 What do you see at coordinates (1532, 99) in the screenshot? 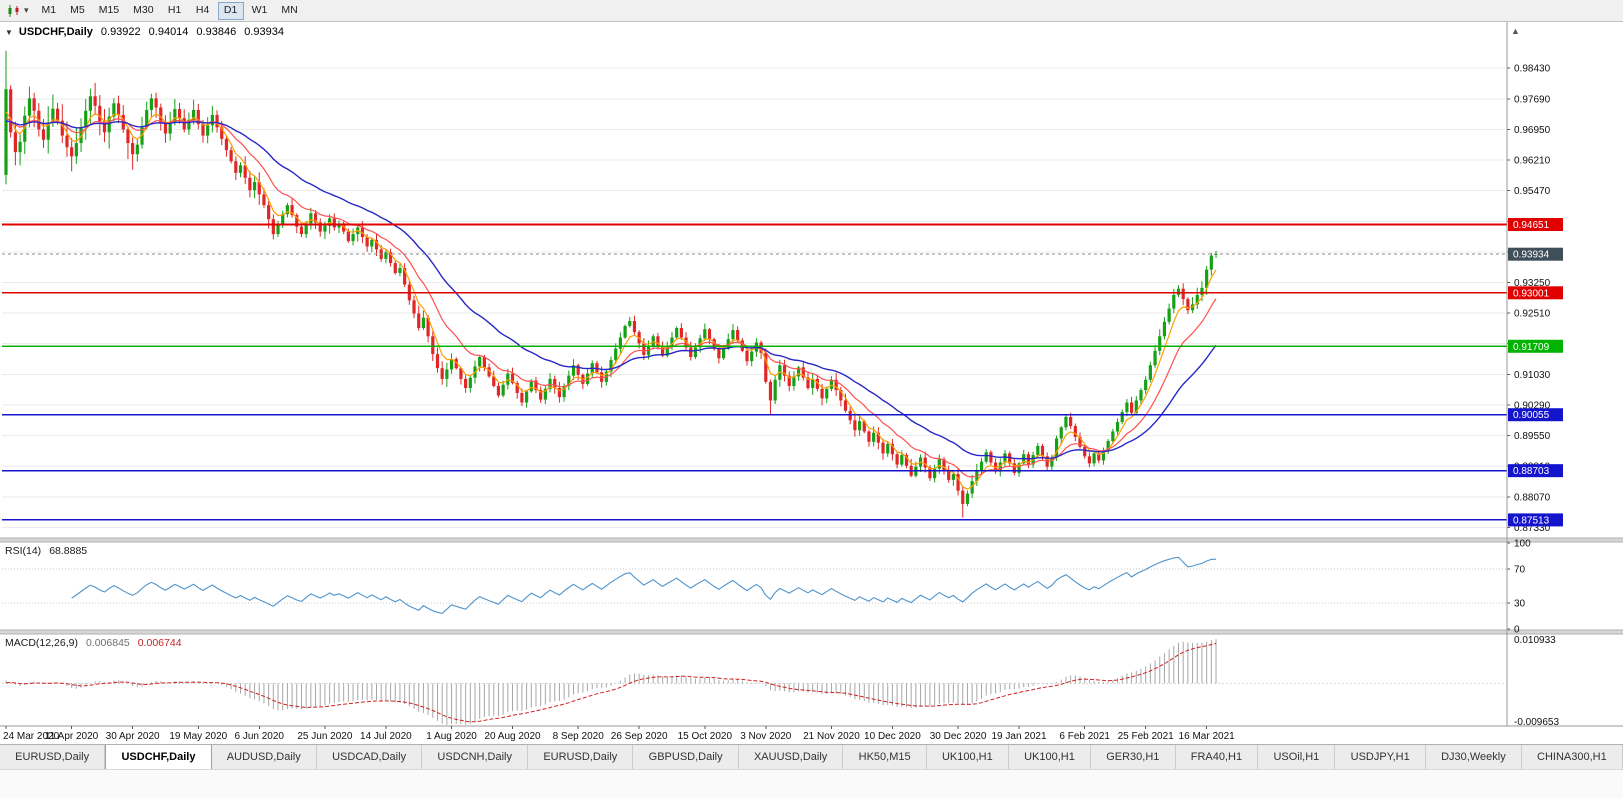
I see `svg-text: 0.97690` at bounding box center [1532, 99].